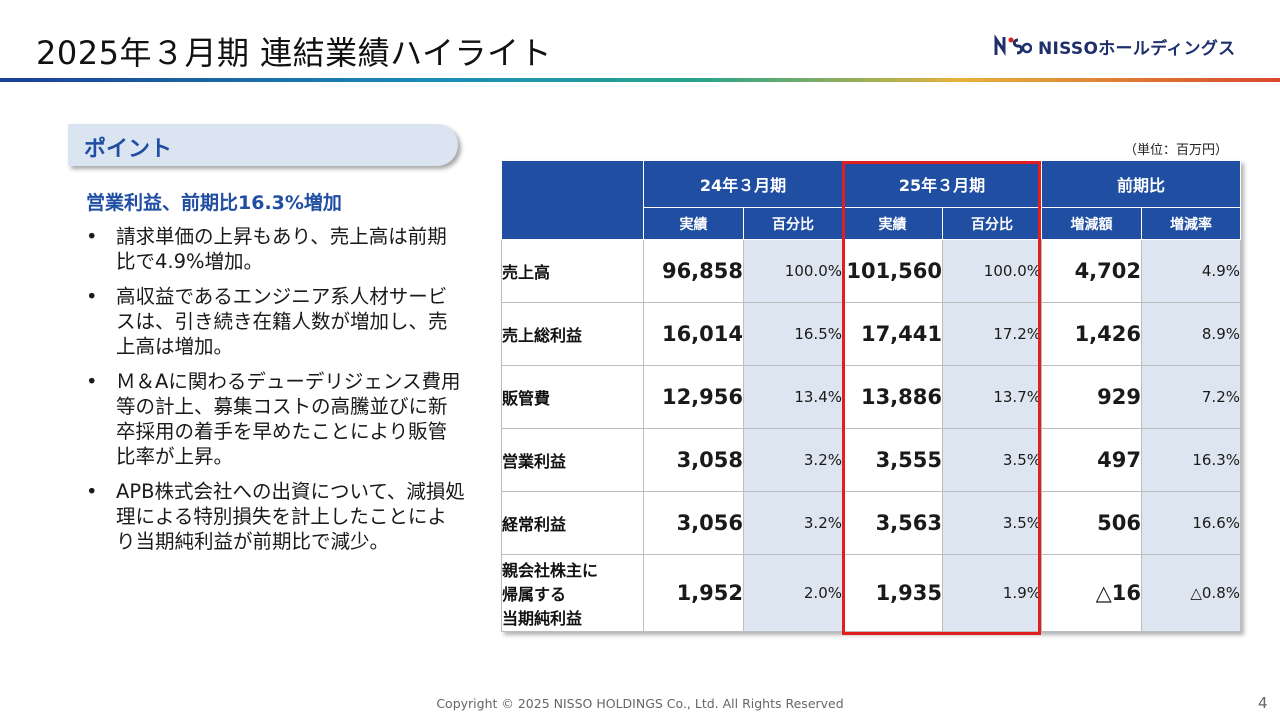 The height and width of the screenshot is (721, 1280). I want to click on row-label: 経常利益, so click(572, 523).